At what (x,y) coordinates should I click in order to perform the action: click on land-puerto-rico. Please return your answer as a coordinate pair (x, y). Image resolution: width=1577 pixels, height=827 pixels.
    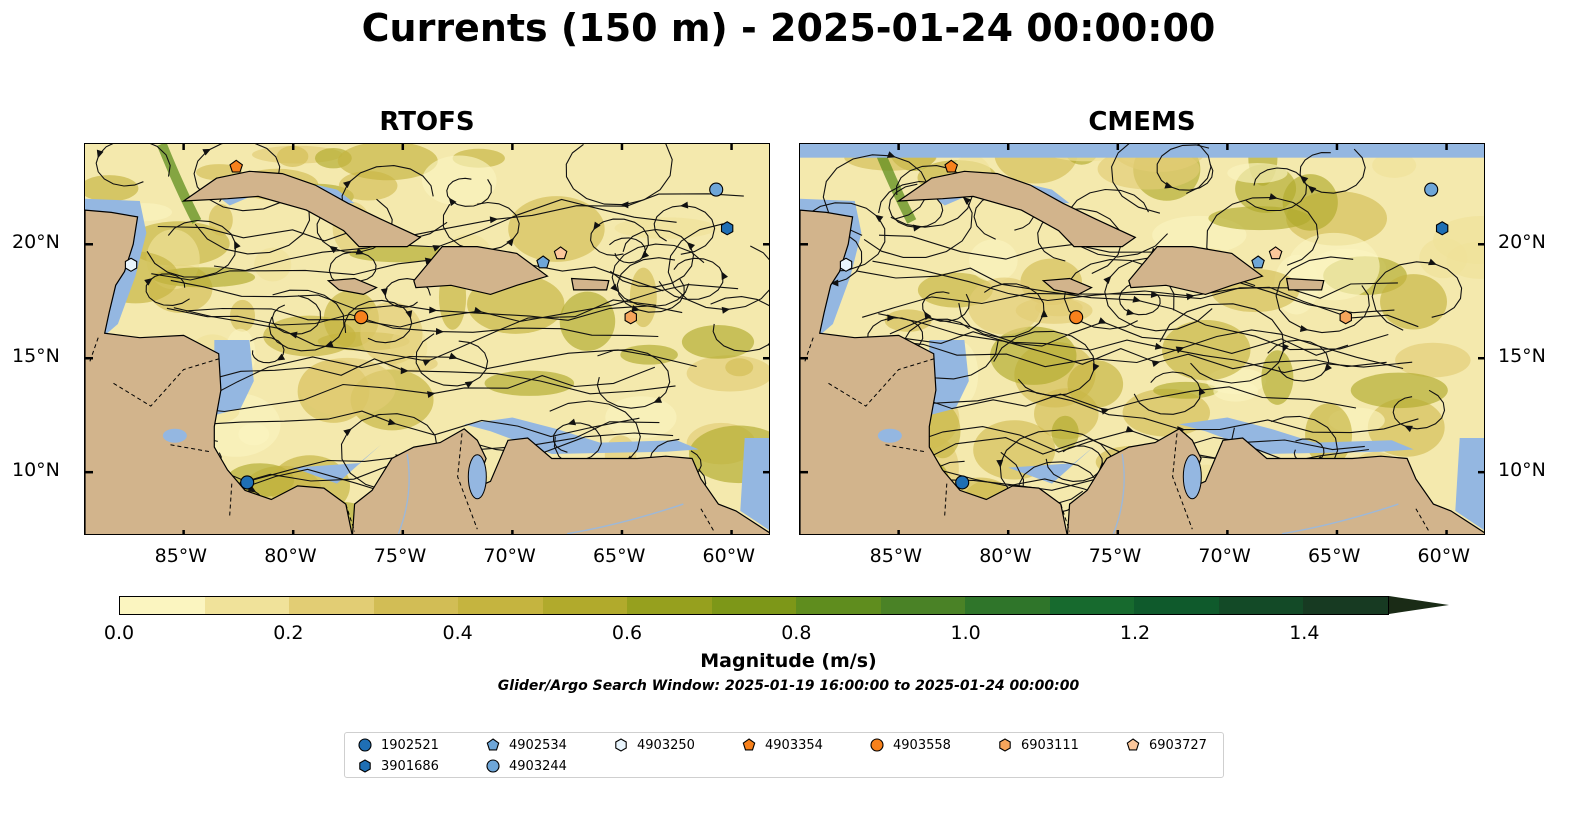
    Looking at the image, I should click on (590, 284).